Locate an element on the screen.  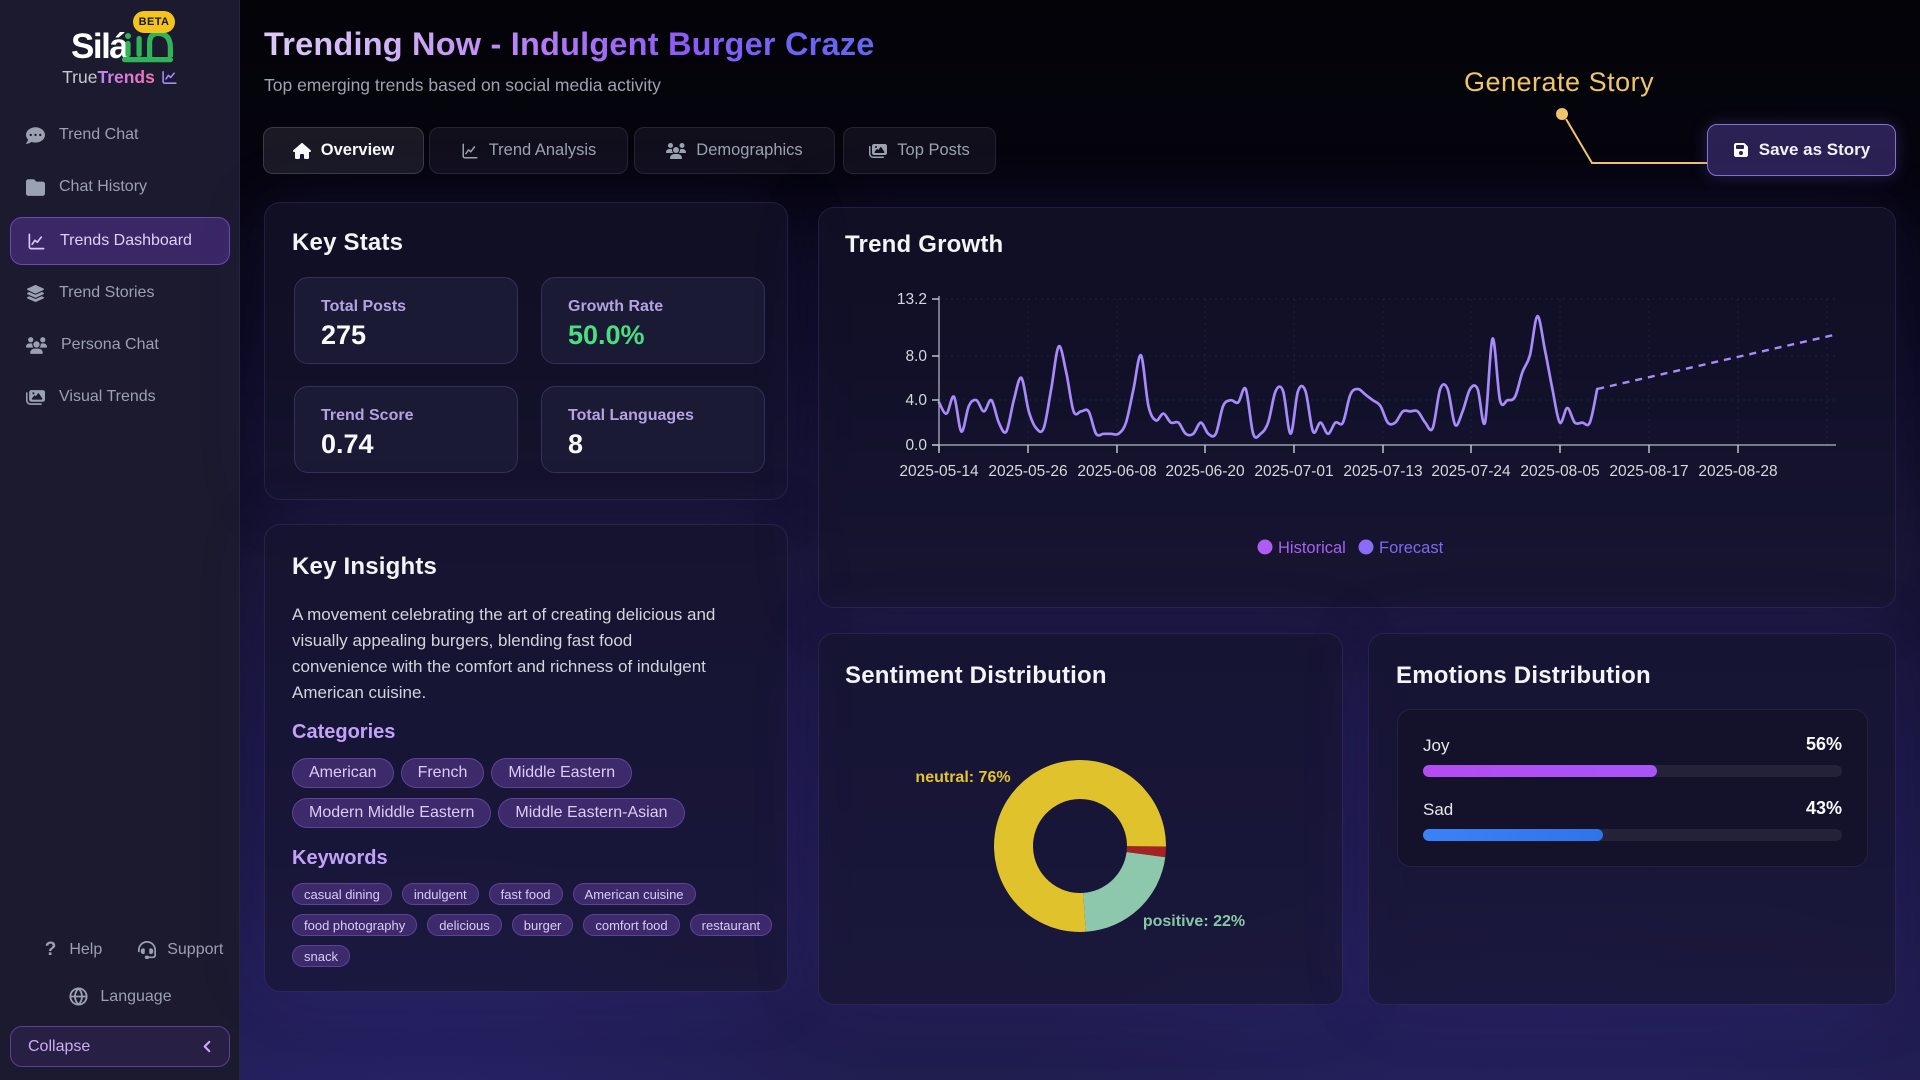
svg-text: 2025-07-13 is located at coordinates (1382, 471).